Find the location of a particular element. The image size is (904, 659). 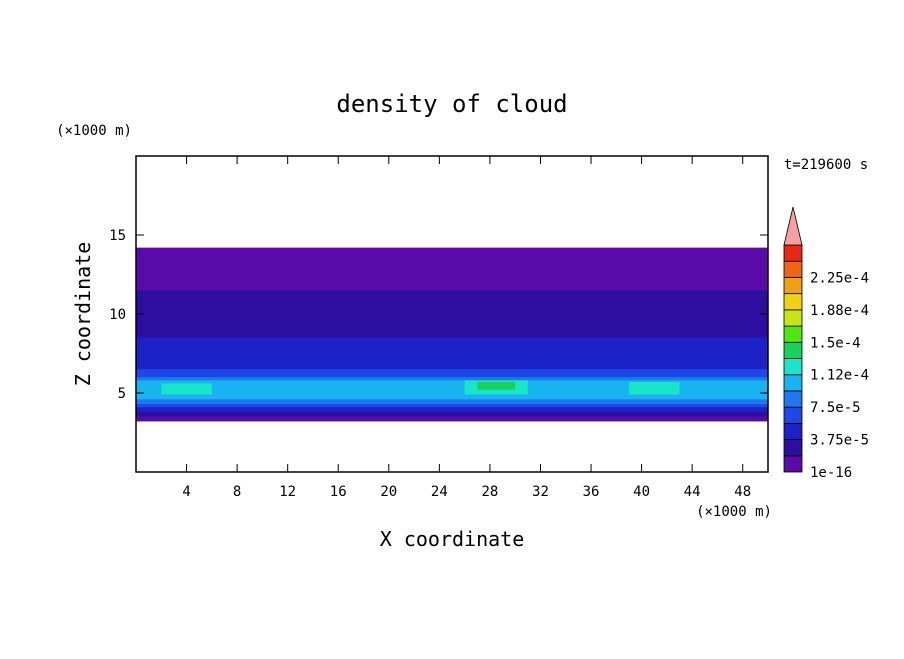

chart-title: density of cloud is located at coordinates (451, 104).